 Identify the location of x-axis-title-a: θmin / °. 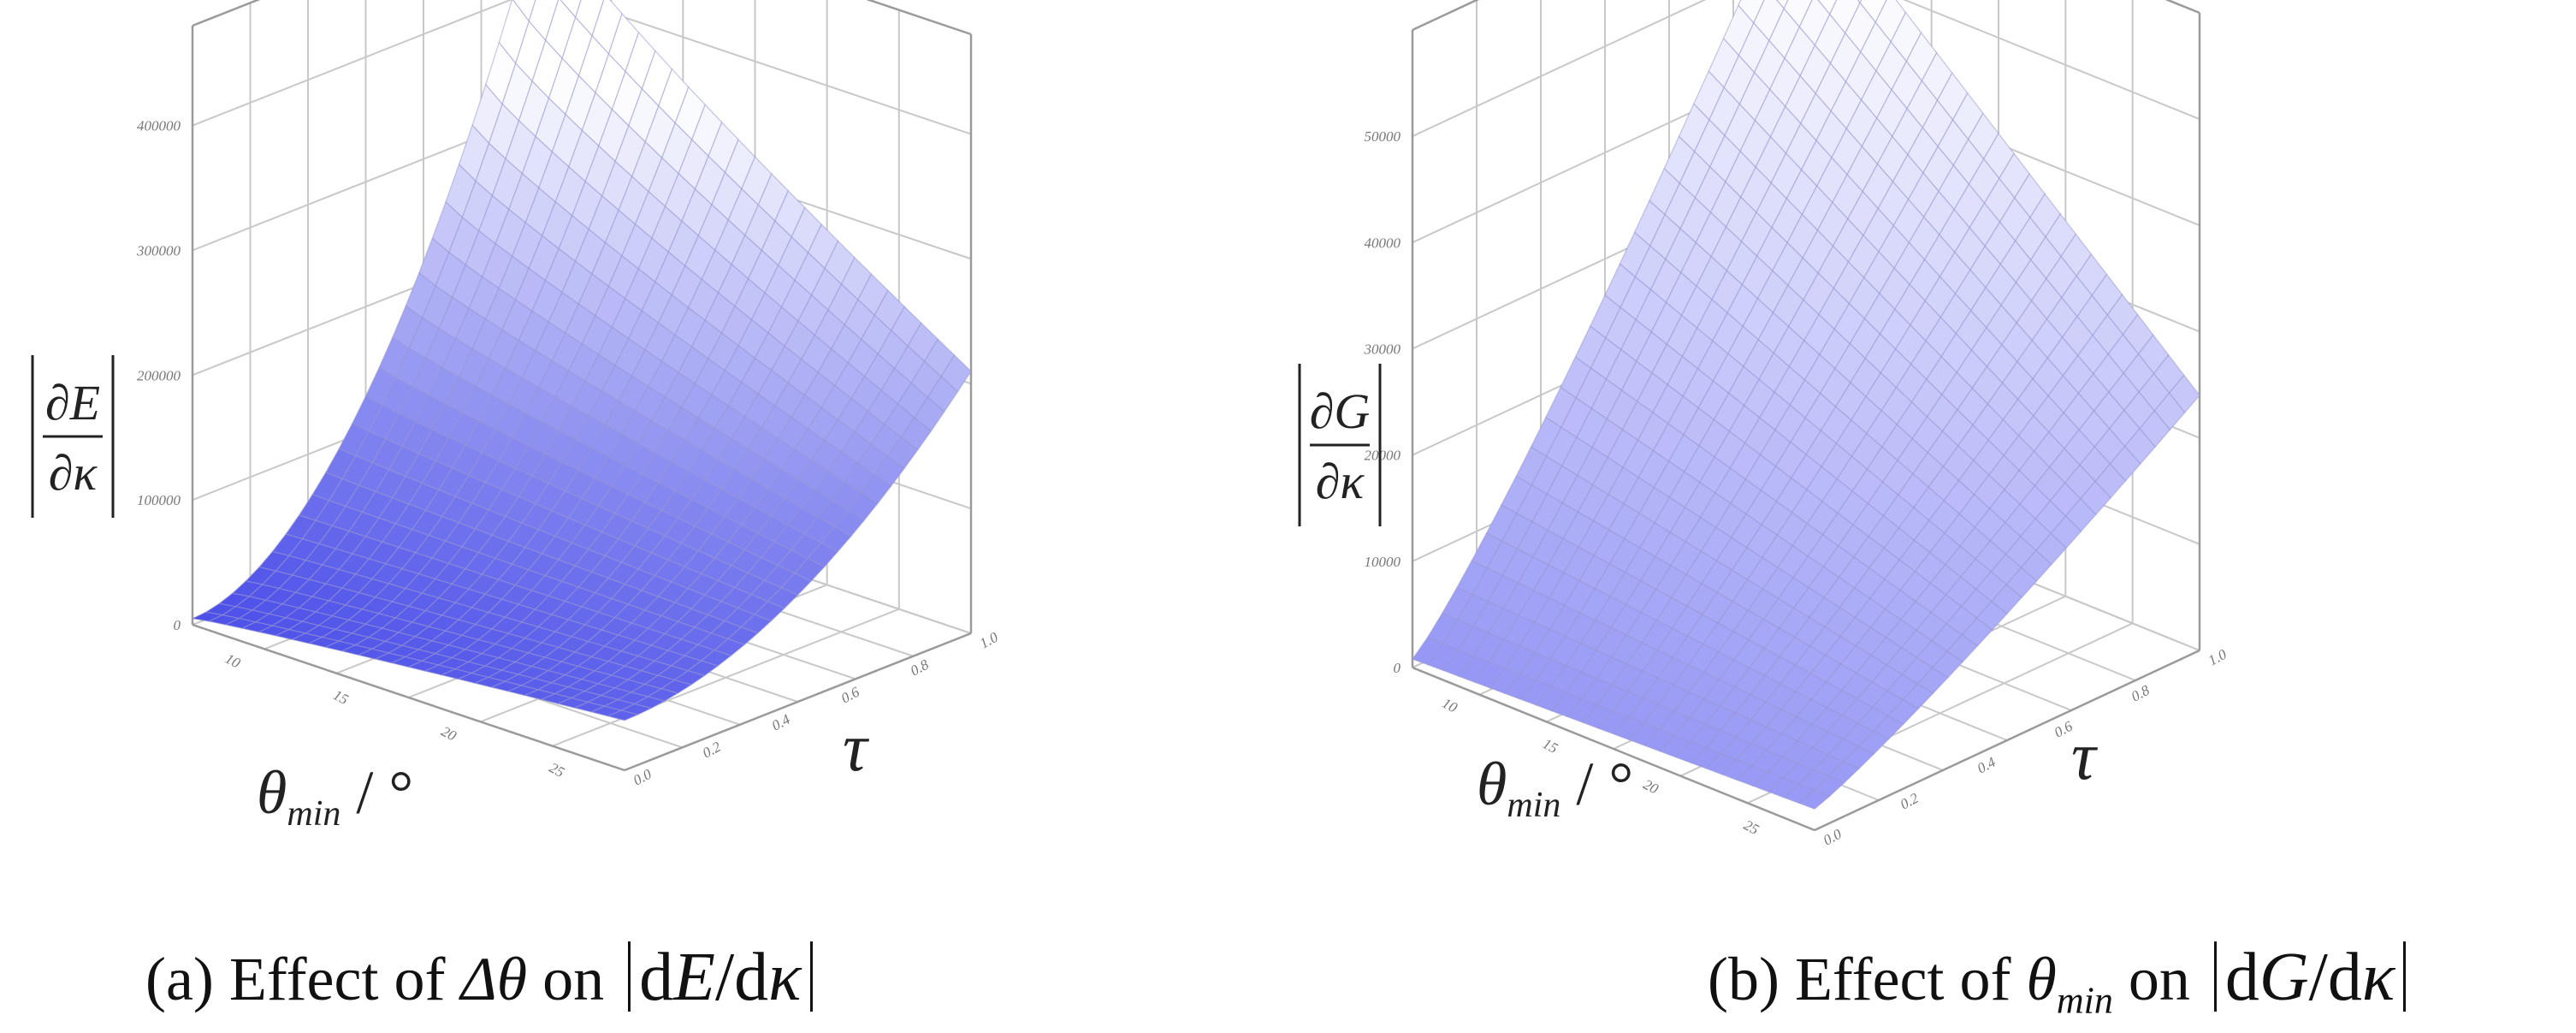
(335, 796).